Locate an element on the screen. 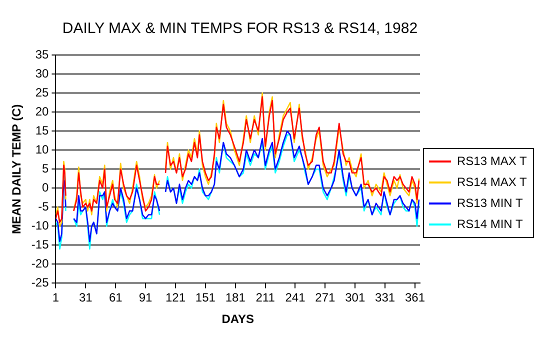 This screenshot has height=337, width=551. legend-label: RS13 MAX T is located at coordinates (492, 161).